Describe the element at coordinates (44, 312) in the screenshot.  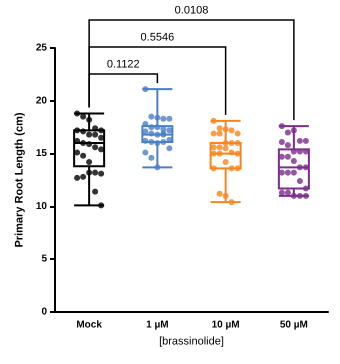
I see `y-tick-label: 0` at that location.